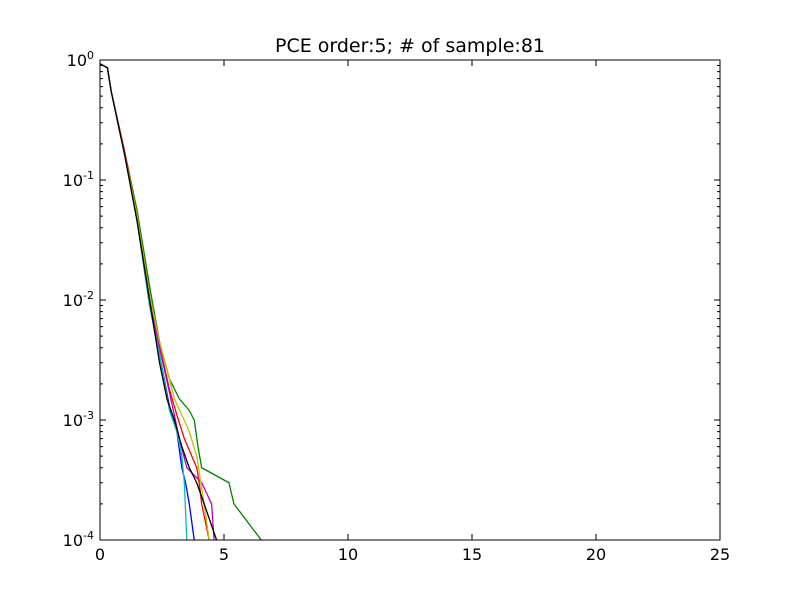 The height and width of the screenshot is (600, 800). I want to click on y-tick-label: 10⁻², so click(78, 299).